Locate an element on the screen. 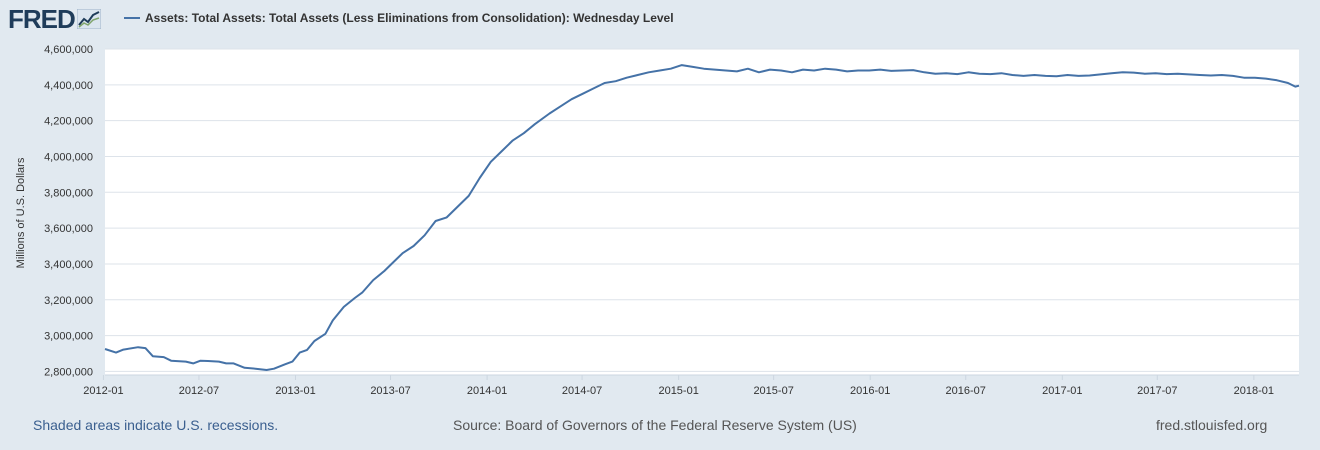 This screenshot has width=1320, height=450. y-tick-label: 2,800,000 is located at coordinates (68, 372).